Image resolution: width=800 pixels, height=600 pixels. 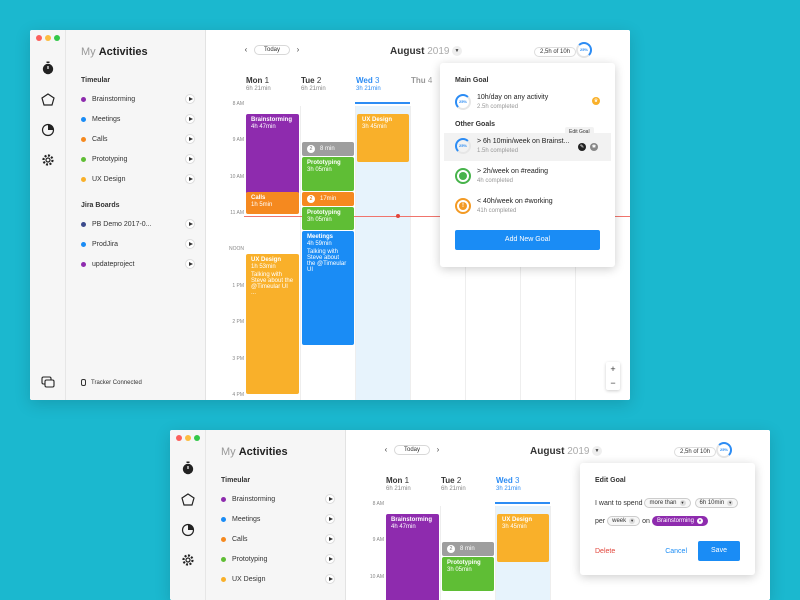 I want to click on edit-pencil-icon: ✎, so click(x=582, y=147).